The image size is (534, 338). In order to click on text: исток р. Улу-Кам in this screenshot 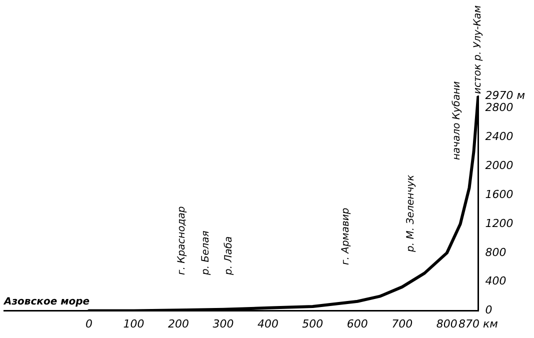, I will do `click(478, 49)`.